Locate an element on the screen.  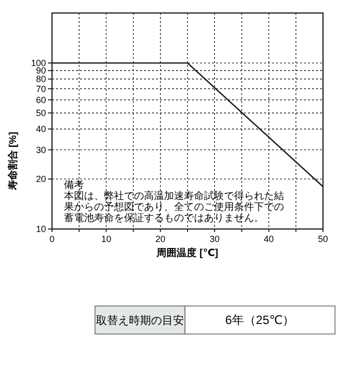
y-tick-label: 40 is located at coordinates (41, 129).